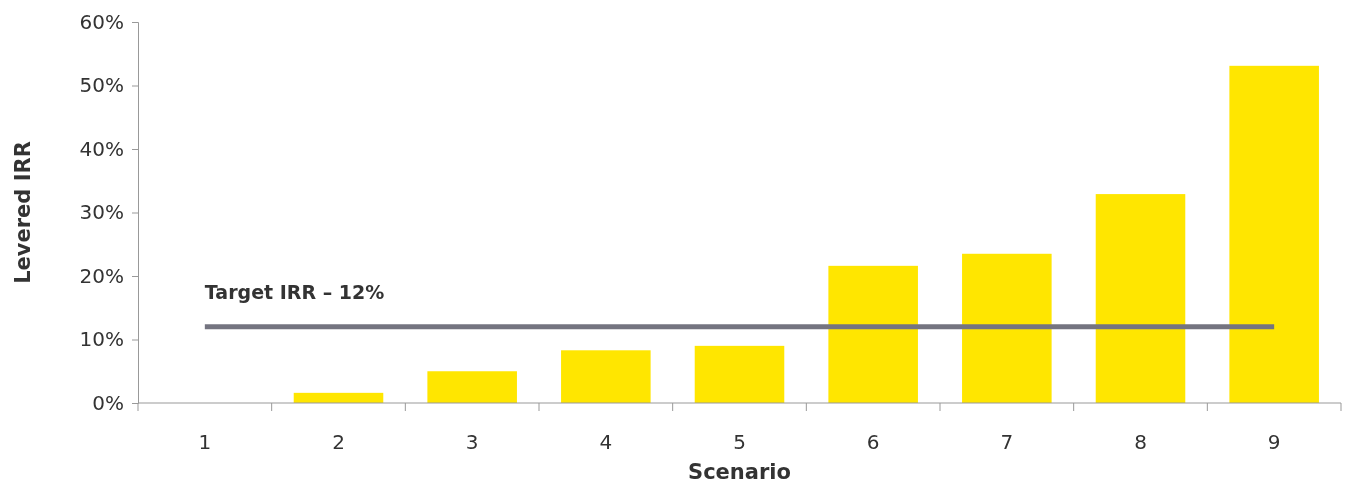 The width and height of the screenshot is (1351, 487). What do you see at coordinates (205, 442) in the screenshot?
I see `x-tick-label: 1` at bounding box center [205, 442].